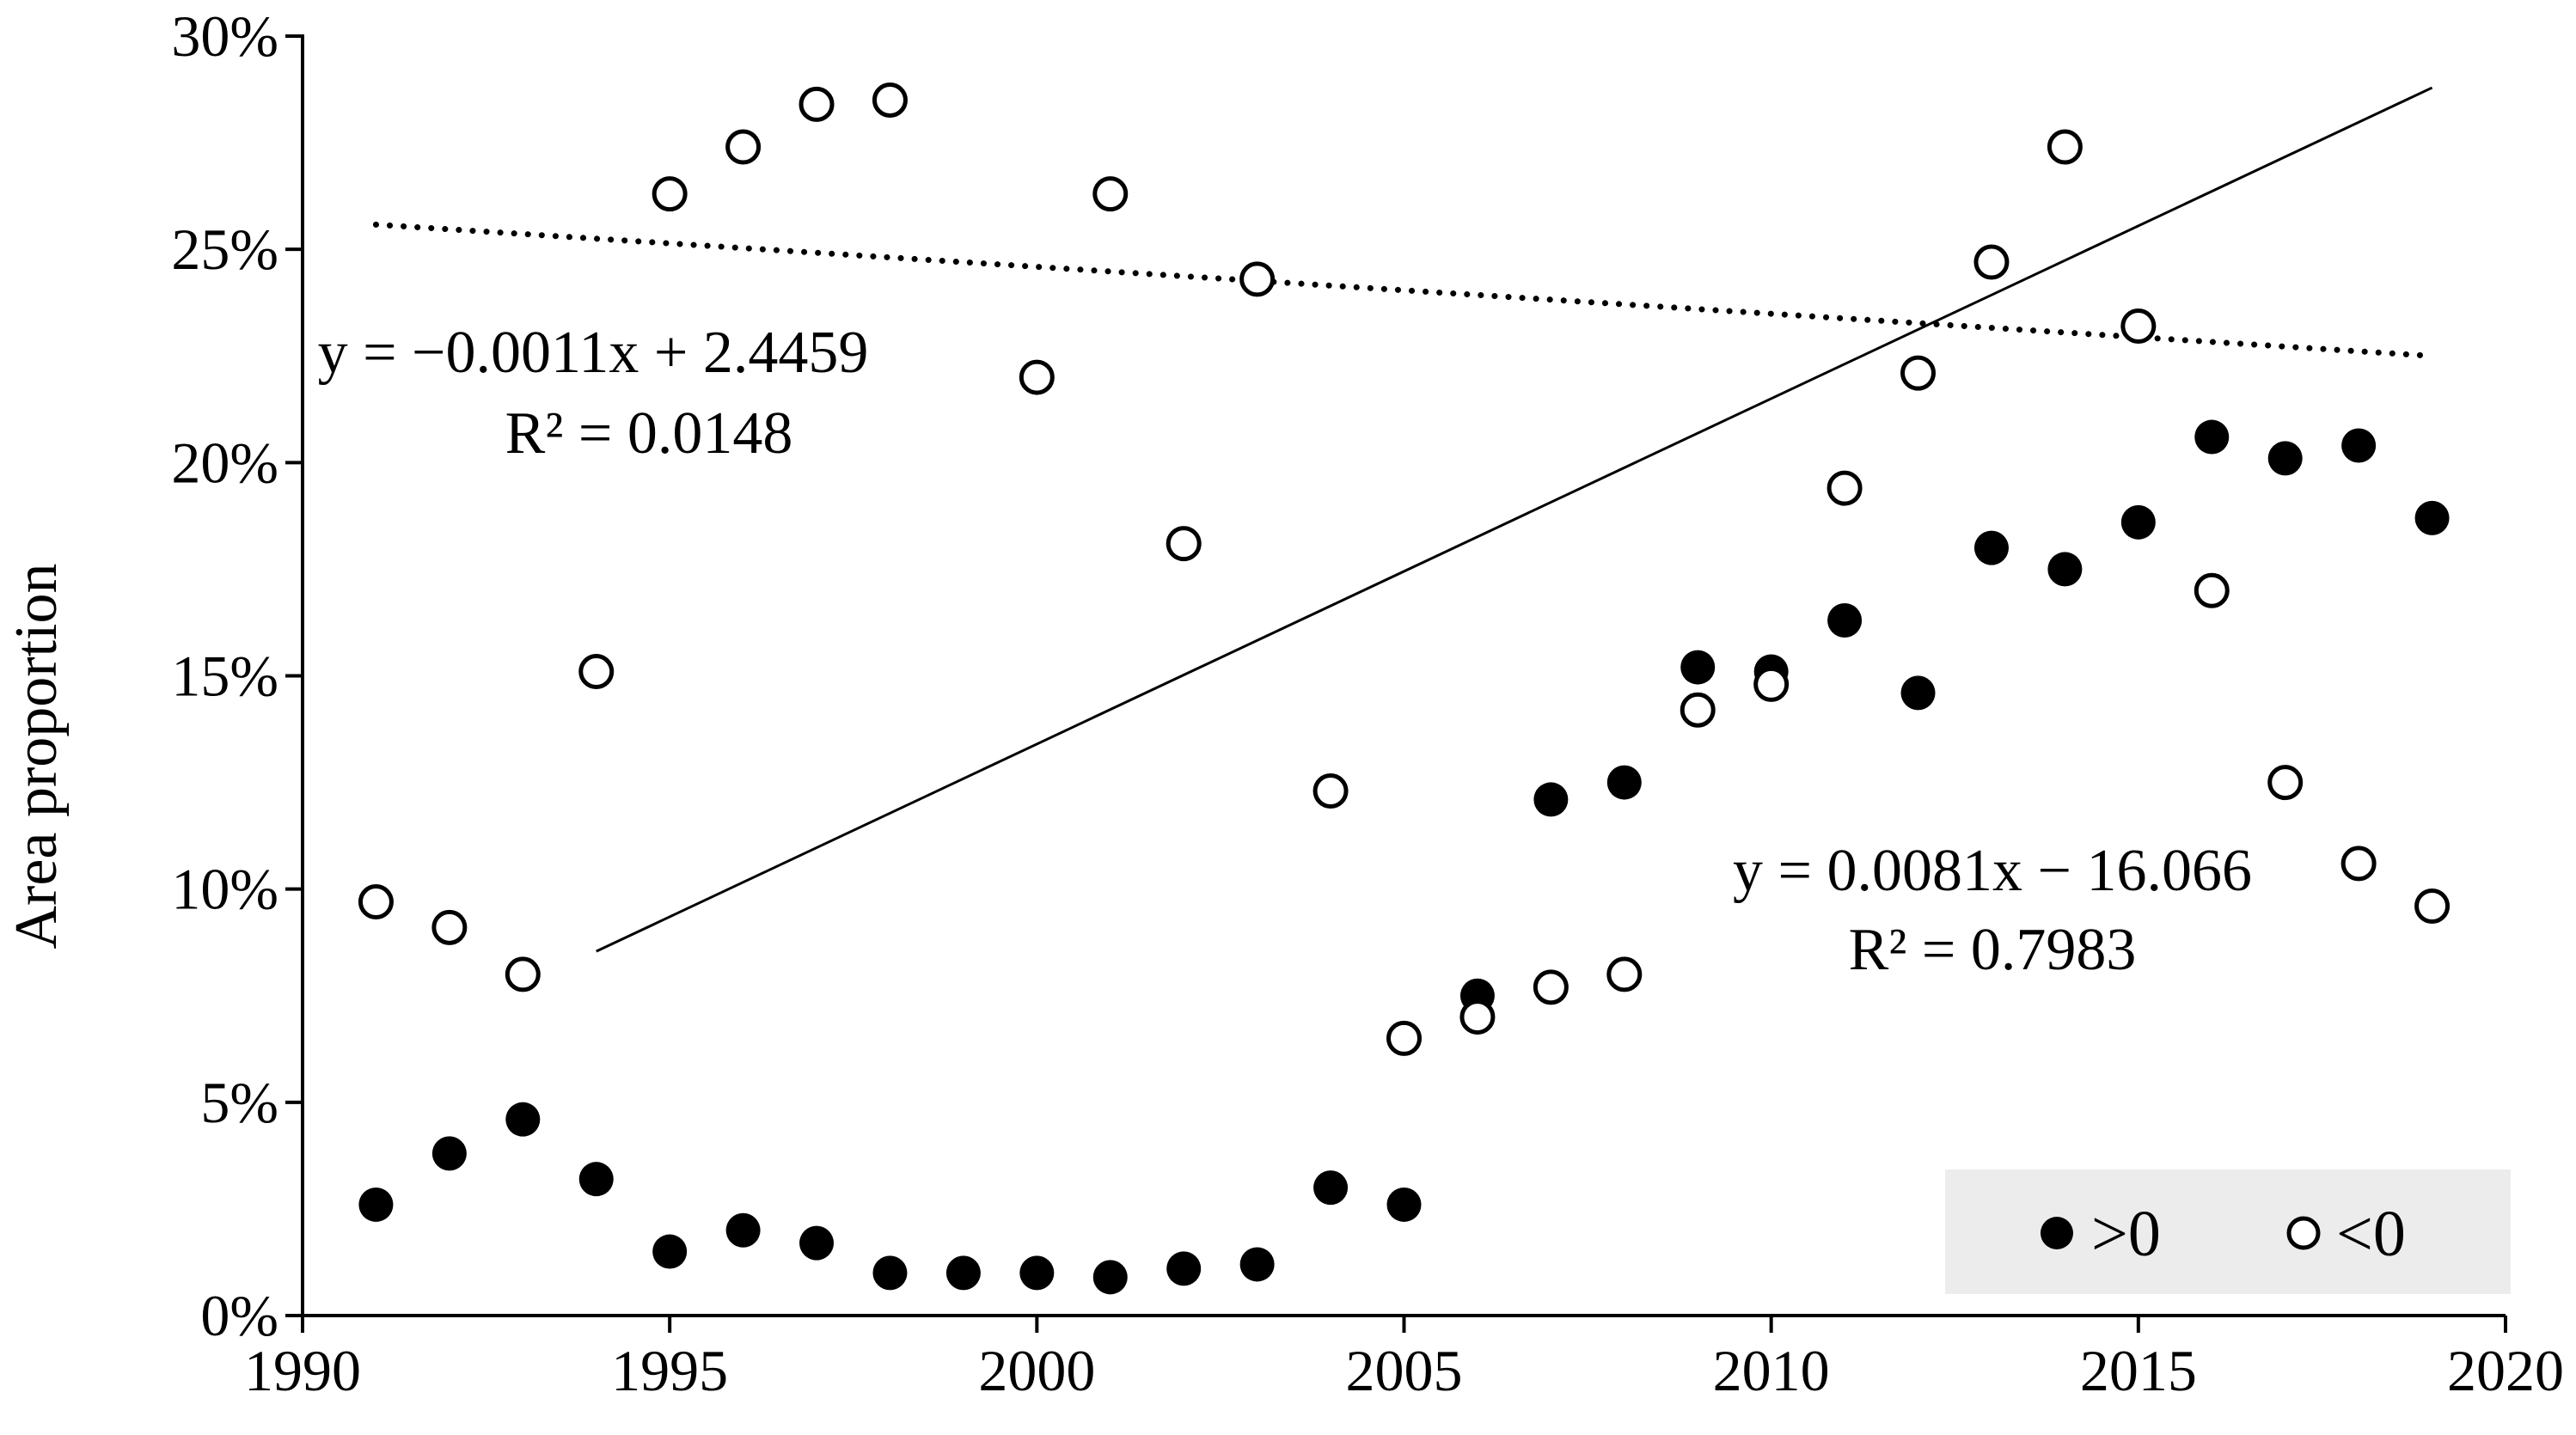 The width and height of the screenshot is (2576, 1435). I want to click on x-tick-label: 2005, so click(1404, 1370).